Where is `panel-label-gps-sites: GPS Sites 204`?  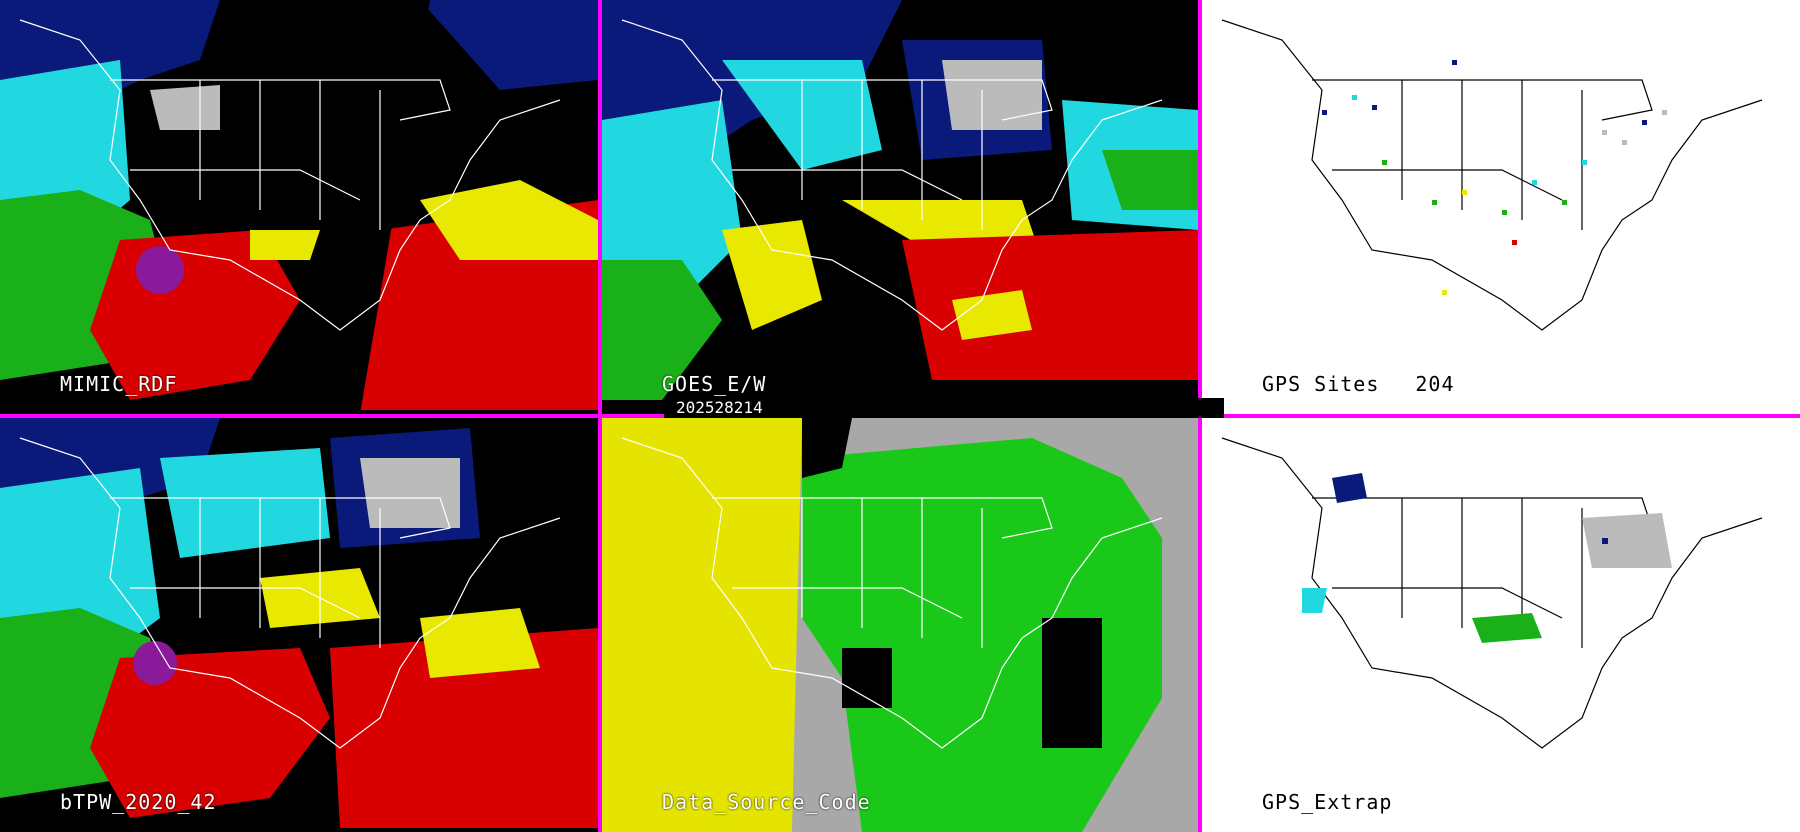 panel-label-gps-sites: GPS Sites 204 is located at coordinates (1358, 384).